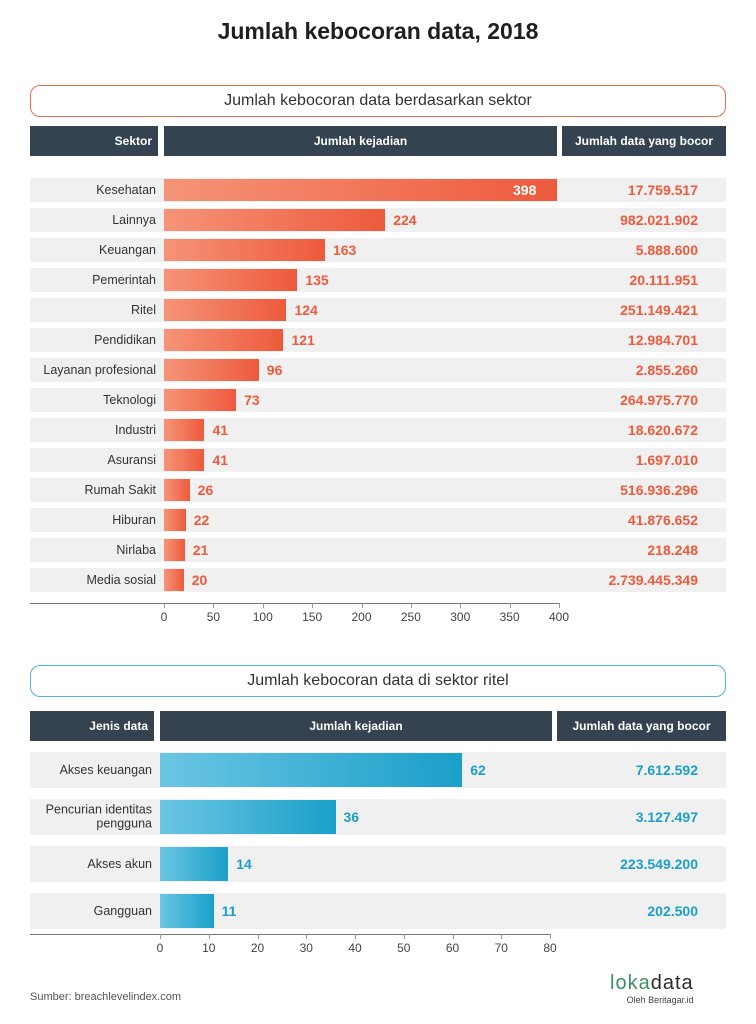 This screenshot has width=756, height=1024. Describe the element at coordinates (644, 141) in the screenshot. I see `sector-header-extra: Jumlah data yang bocor` at that location.